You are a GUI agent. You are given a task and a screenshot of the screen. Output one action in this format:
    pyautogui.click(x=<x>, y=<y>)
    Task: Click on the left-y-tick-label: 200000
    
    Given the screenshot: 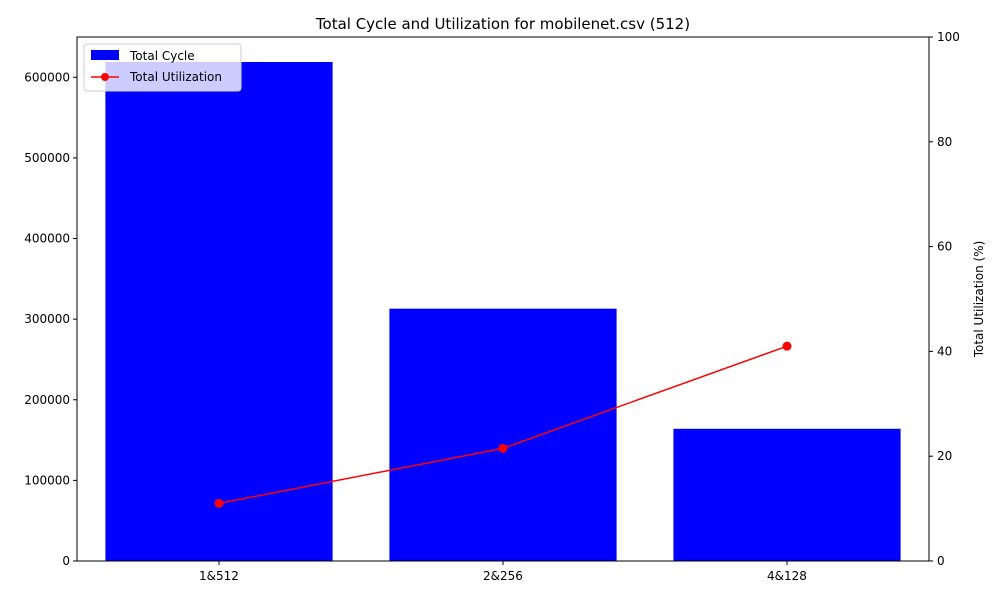 What is the action you would take?
    pyautogui.click(x=47, y=400)
    